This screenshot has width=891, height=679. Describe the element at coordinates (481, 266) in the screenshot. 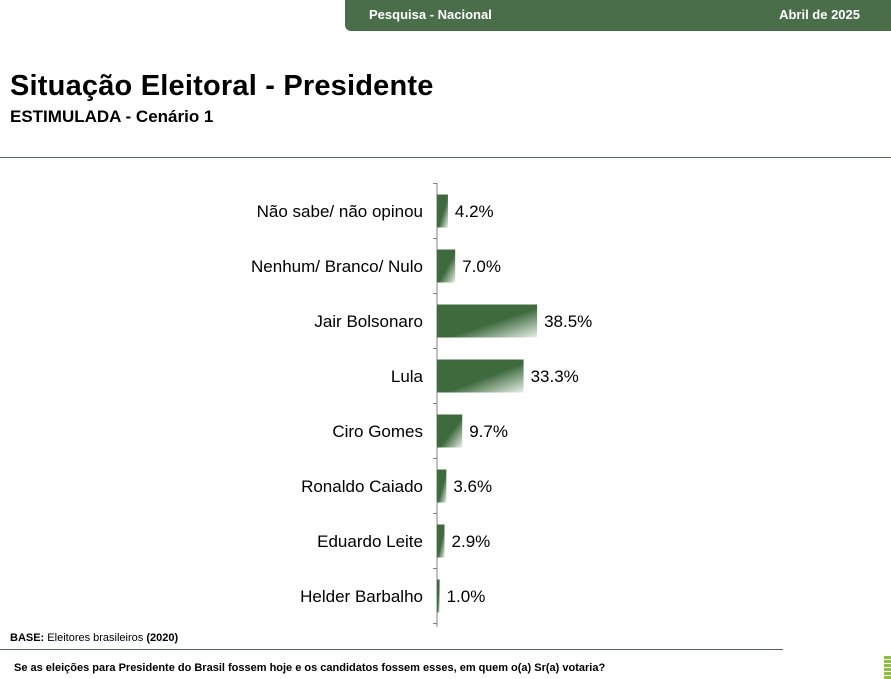

I see `value-label: 7.0%` at that location.